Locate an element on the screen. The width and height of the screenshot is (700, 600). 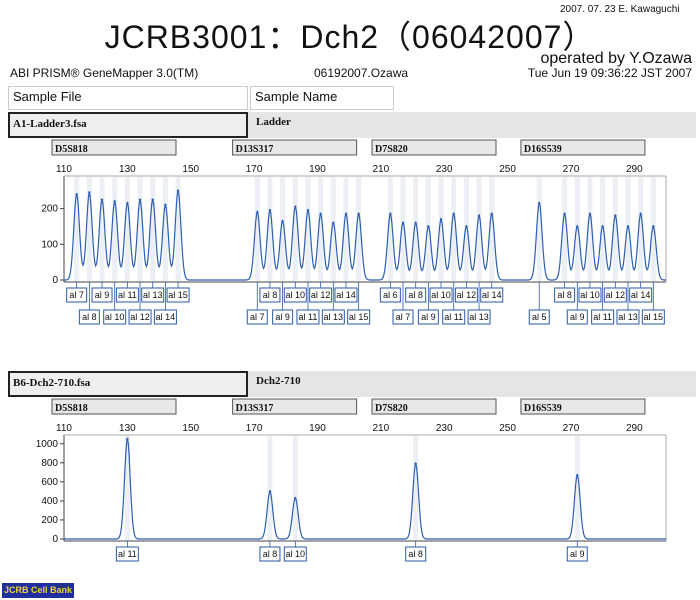
x-tick-label: 210 is located at coordinates (380, 428).